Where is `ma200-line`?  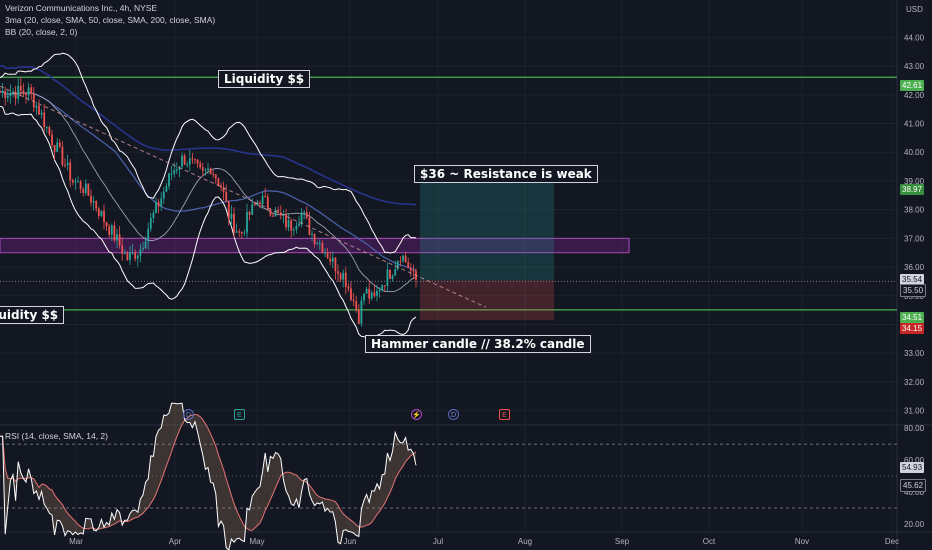 ma200-line is located at coordinates (208, 135).